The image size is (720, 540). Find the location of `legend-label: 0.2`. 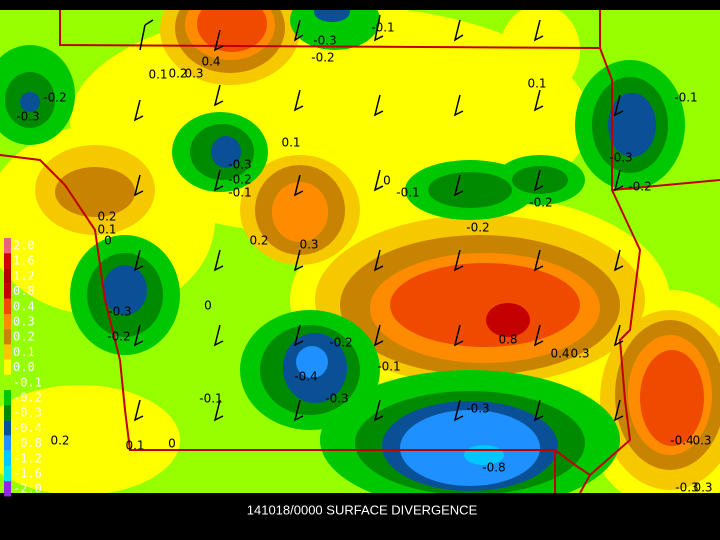

legend-label: 0.2 is located at coordinates (24, 337).